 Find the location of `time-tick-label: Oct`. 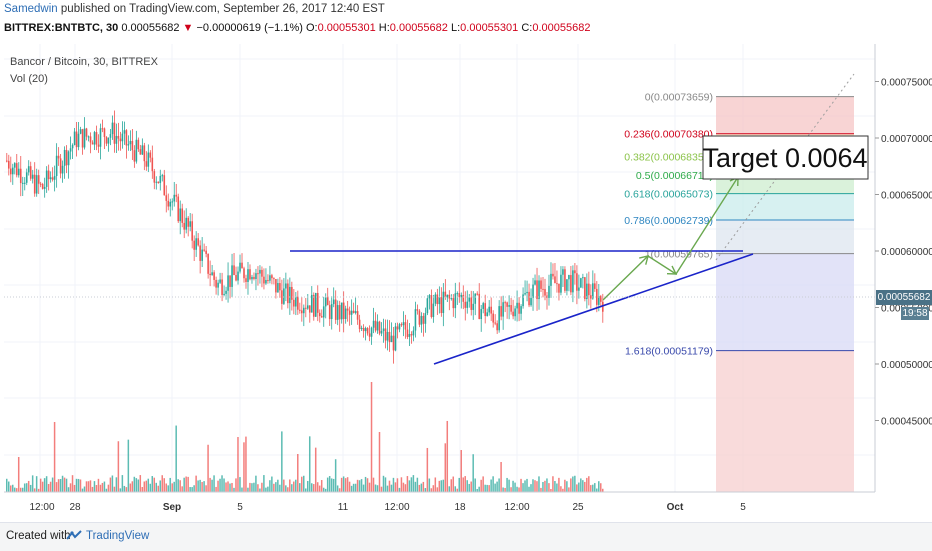

time-tick-label: Oct is located at coordinates (675, 507).